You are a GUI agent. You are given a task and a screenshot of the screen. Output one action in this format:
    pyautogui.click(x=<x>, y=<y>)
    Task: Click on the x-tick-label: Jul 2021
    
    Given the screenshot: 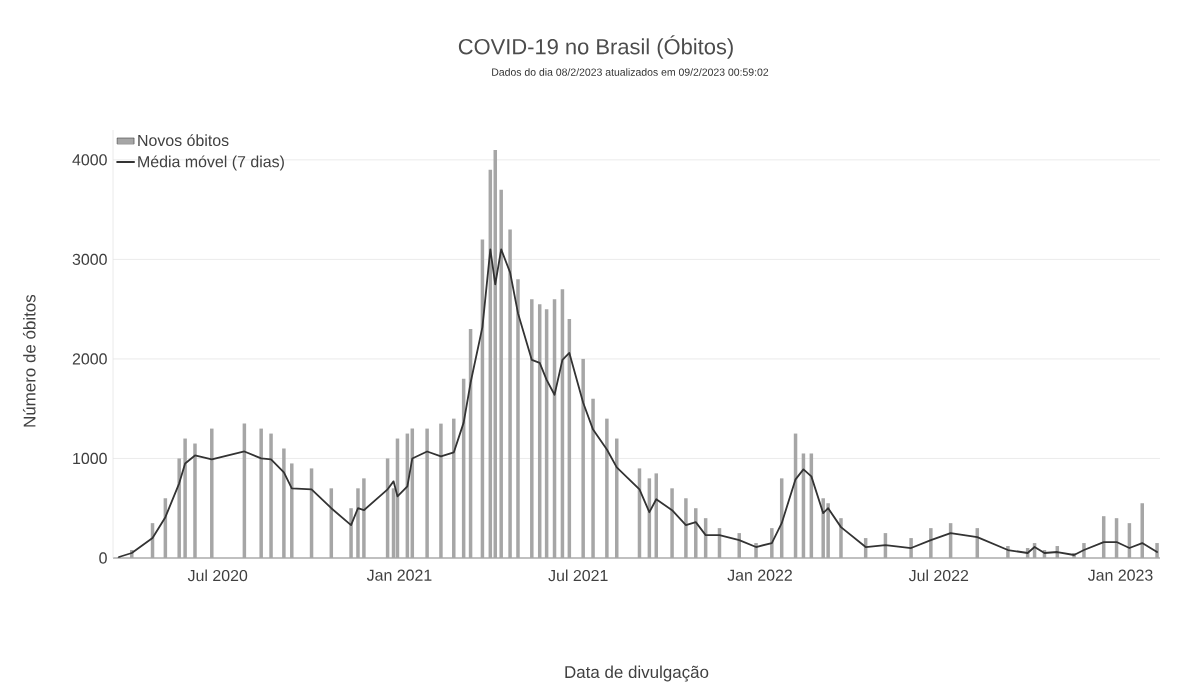 What is the action you would take?
    pyautogui.click(x=578, y=575)
    